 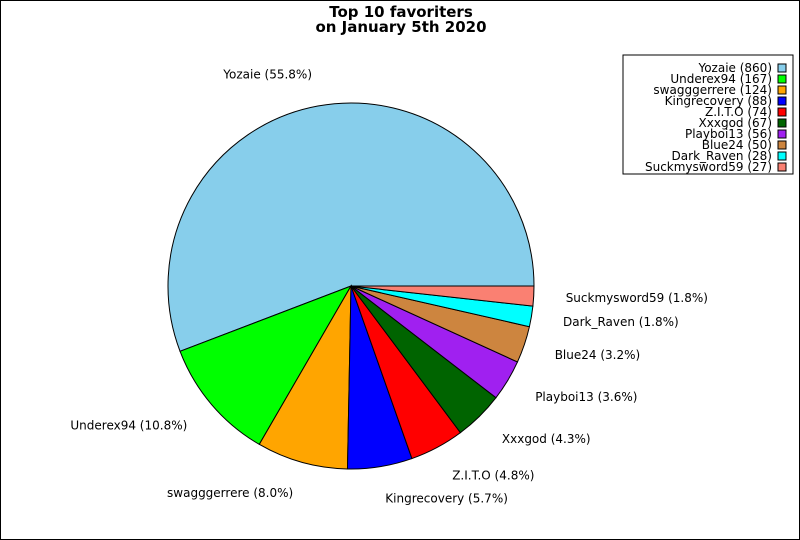 I want to click on legend-label-blue24: Blue24 (50), so click(x=737, y=145).